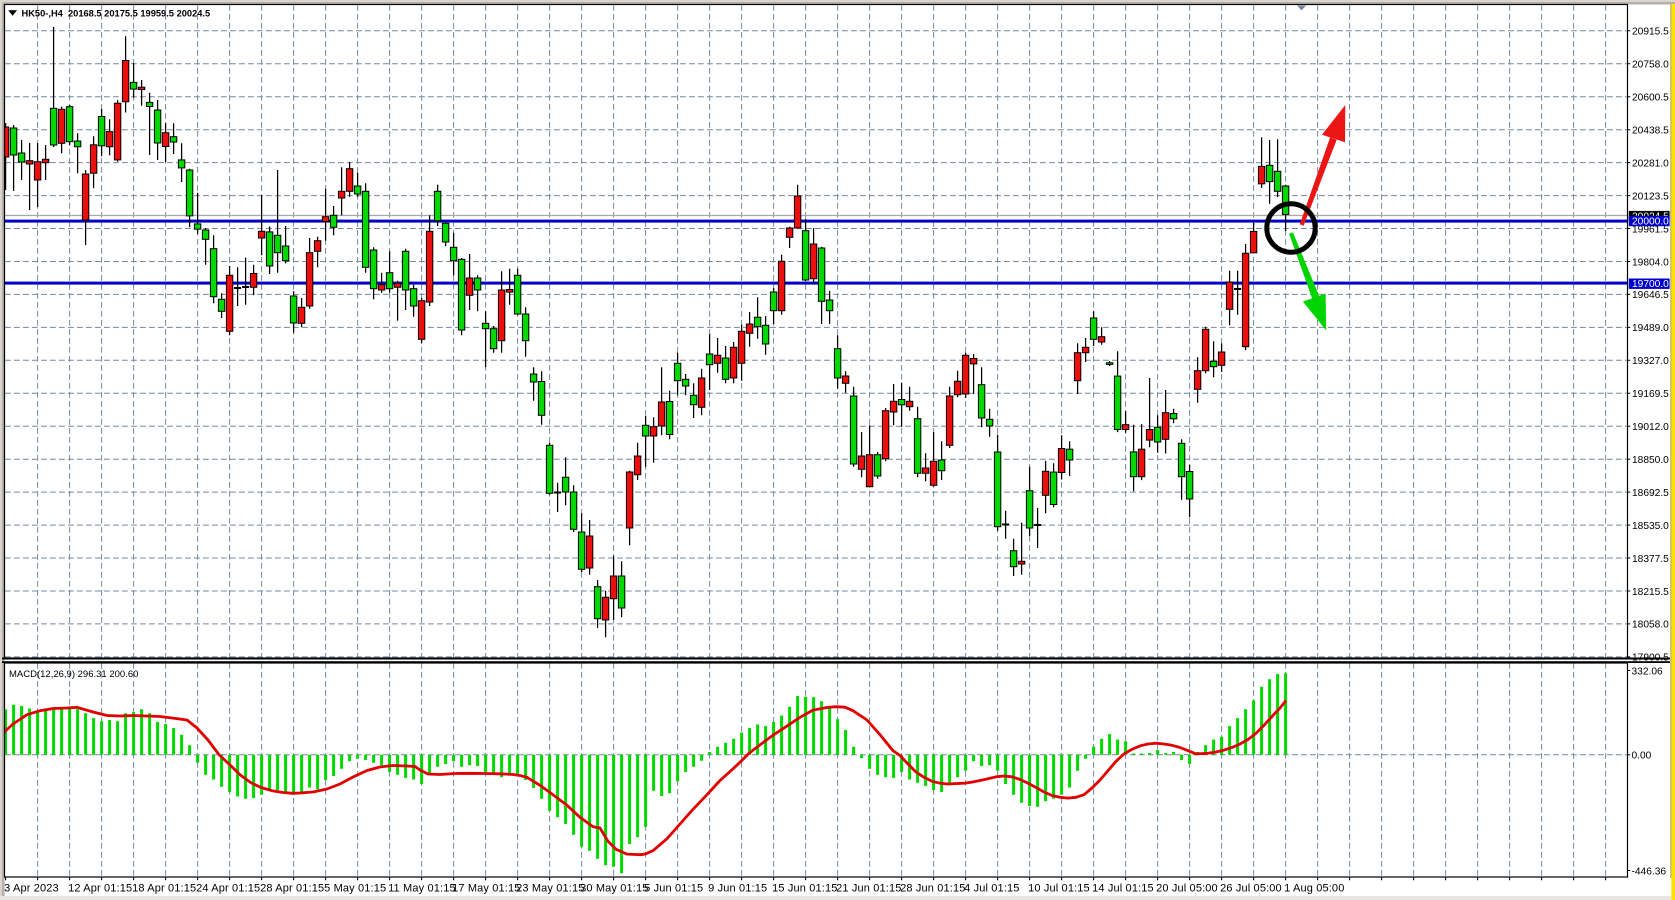  I want to click on svg-text: 0.00, so click(1642, 756).